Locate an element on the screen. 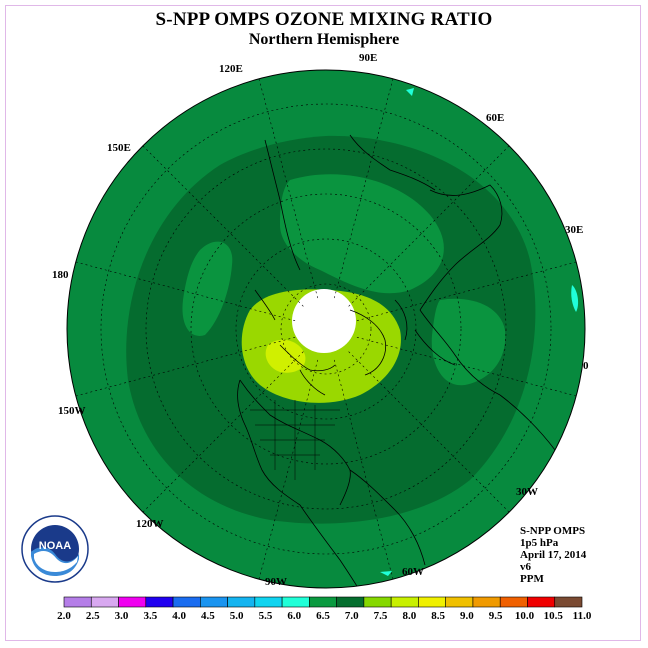  inner-region-west is located at coordinates (207, 288).